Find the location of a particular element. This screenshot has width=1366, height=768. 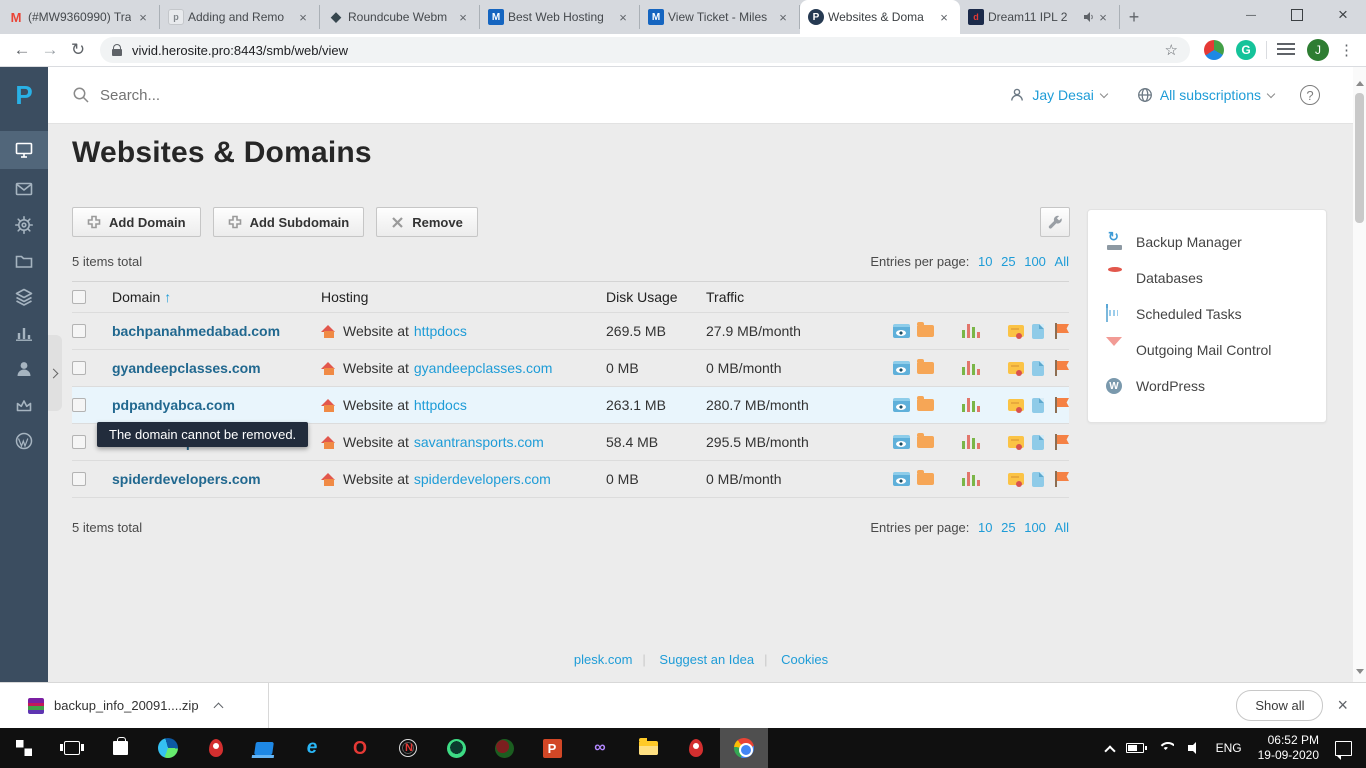

tab-best-web-hosting: M Best Web Hosting is located at coordinates (560, 17).